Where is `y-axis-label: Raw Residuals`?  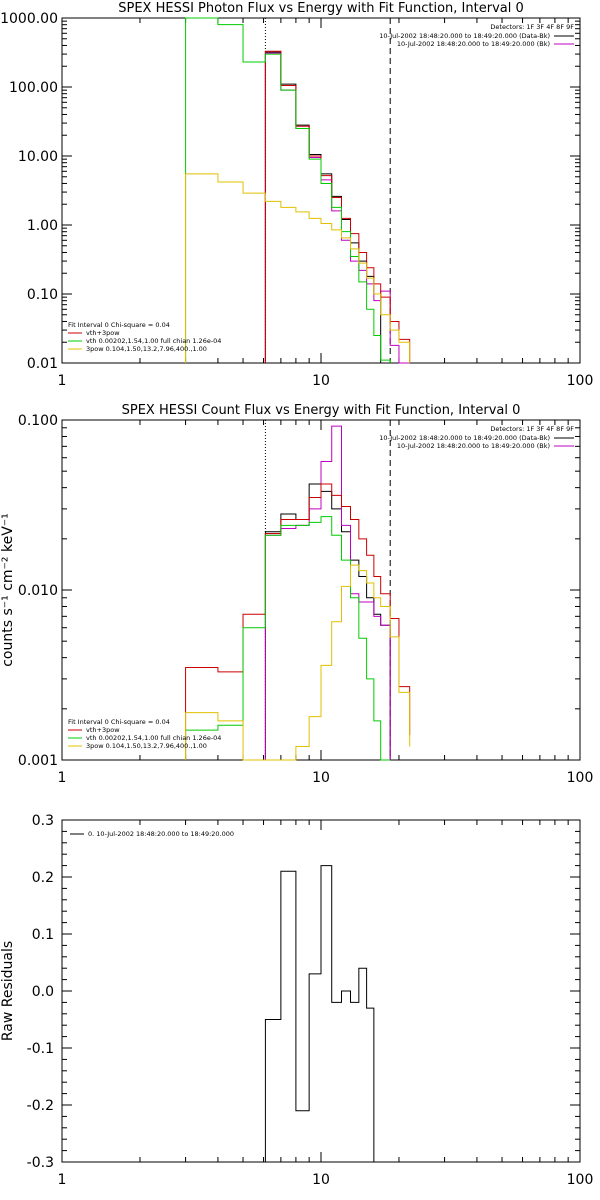 y-axis-label: Raw Residuals is located at coordinates (8, 991).